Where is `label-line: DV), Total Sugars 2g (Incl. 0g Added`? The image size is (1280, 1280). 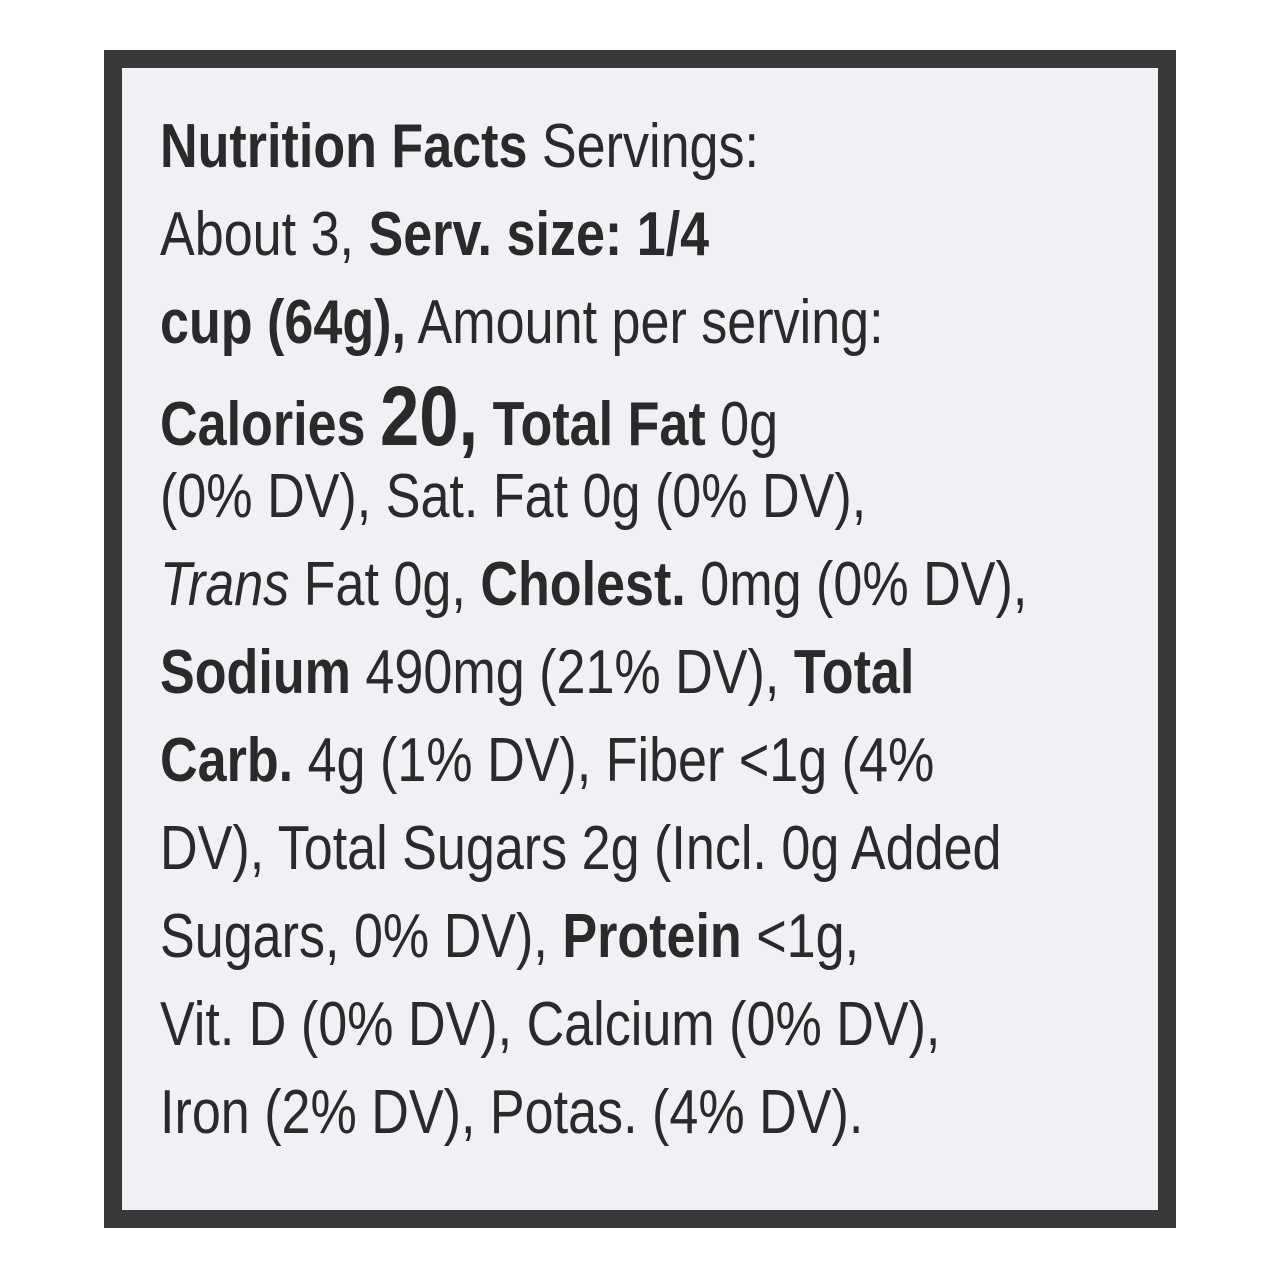
label-line: DV), Total Sugars 2g (Incl. 0g Added is located at coordinates (580, 849).